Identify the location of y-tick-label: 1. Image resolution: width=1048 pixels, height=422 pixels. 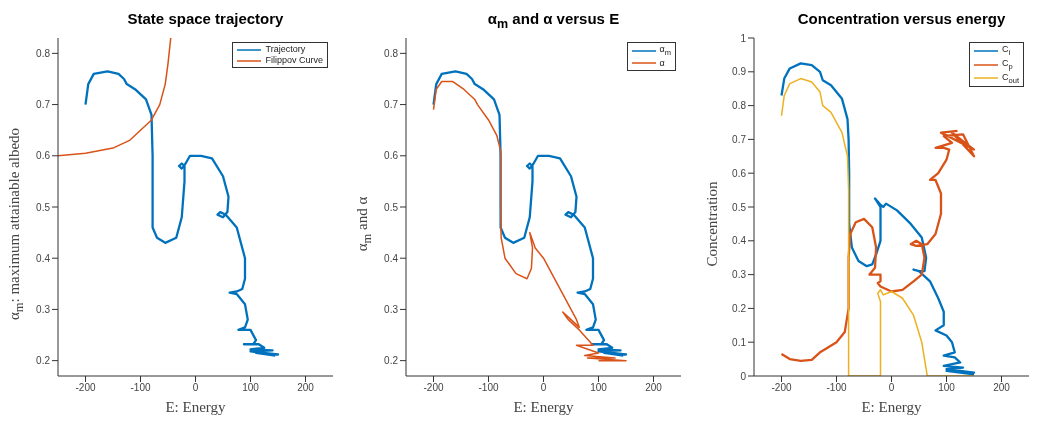
(743, 38).